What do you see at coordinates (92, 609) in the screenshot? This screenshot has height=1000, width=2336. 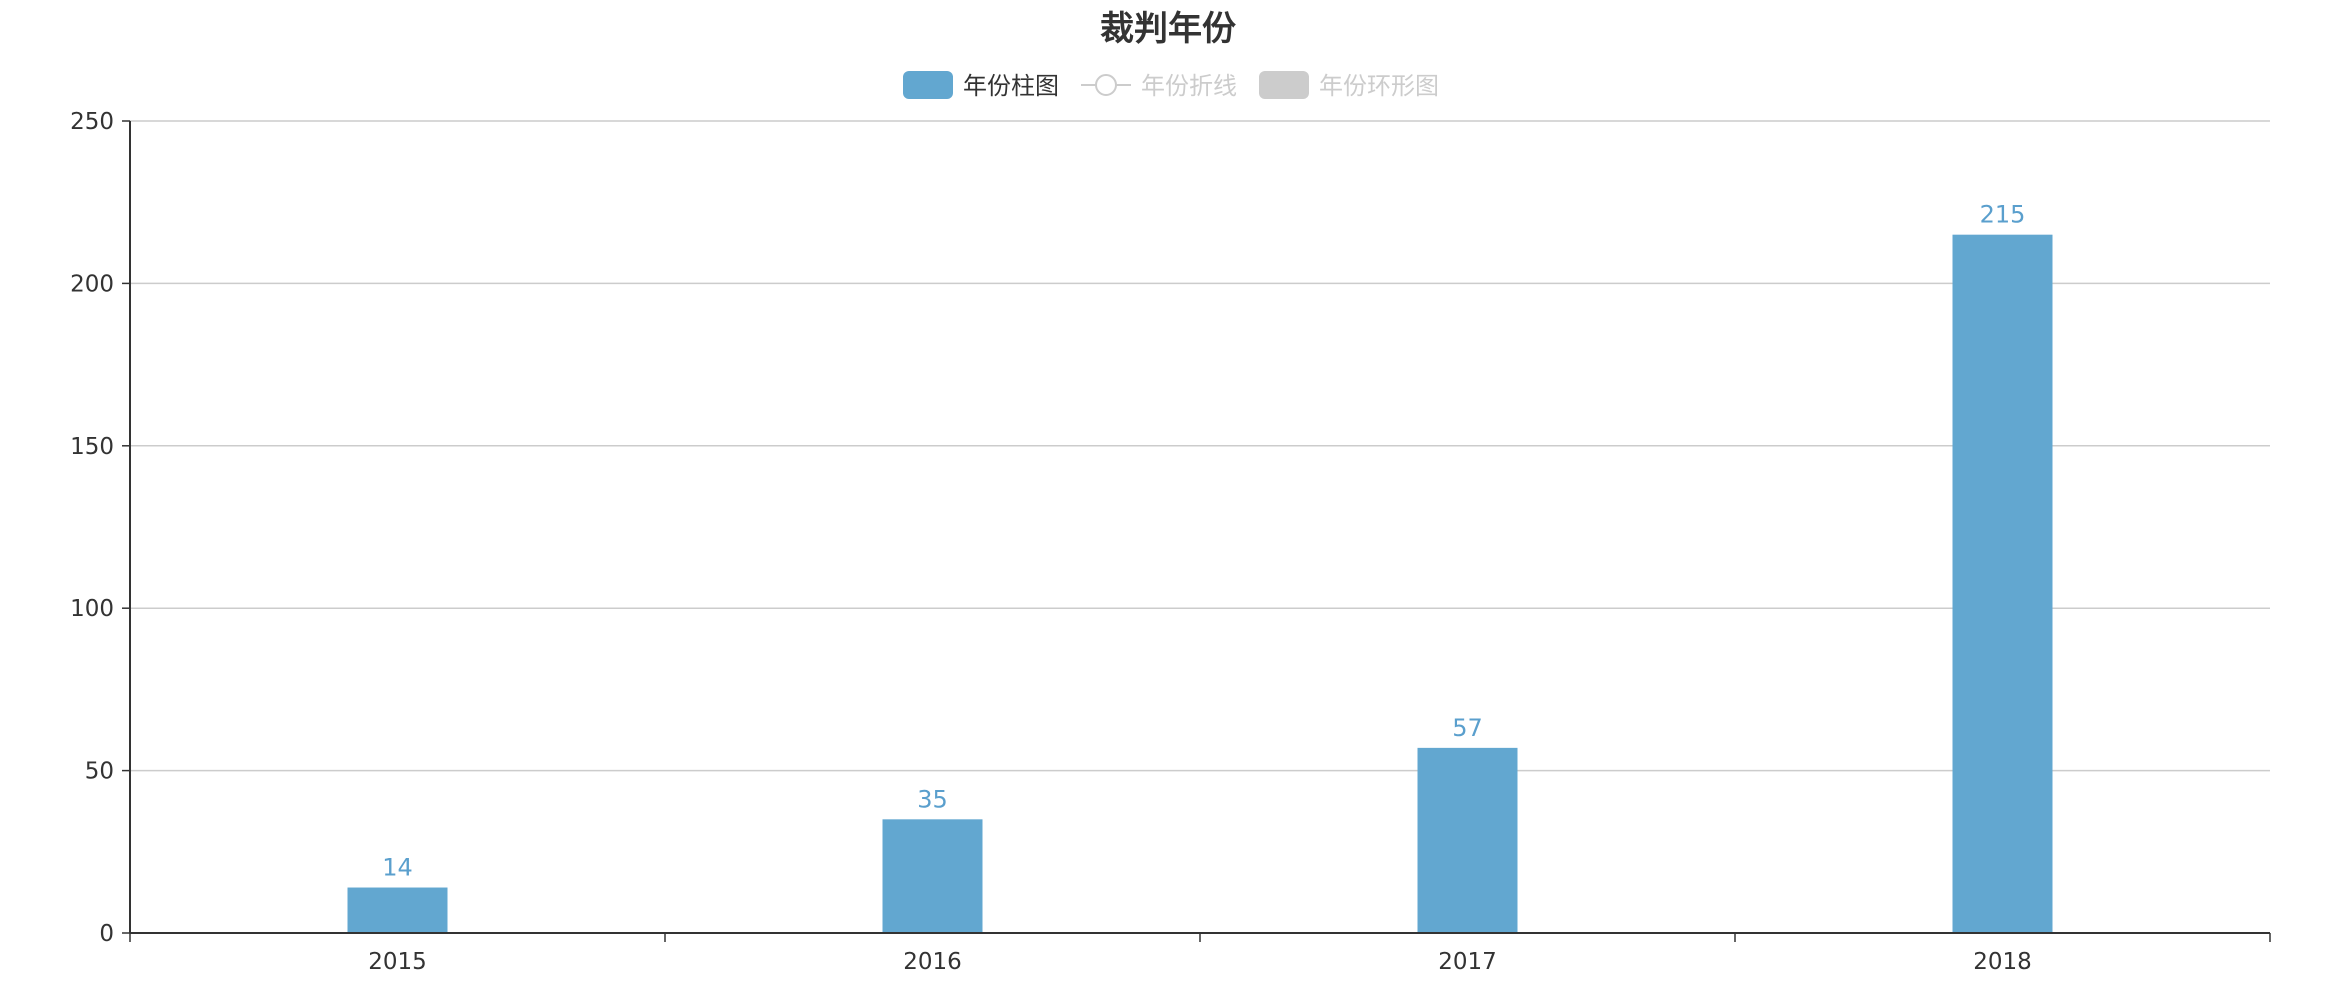 I see `y-tick-label: 100` at bounding box center [92, 609].